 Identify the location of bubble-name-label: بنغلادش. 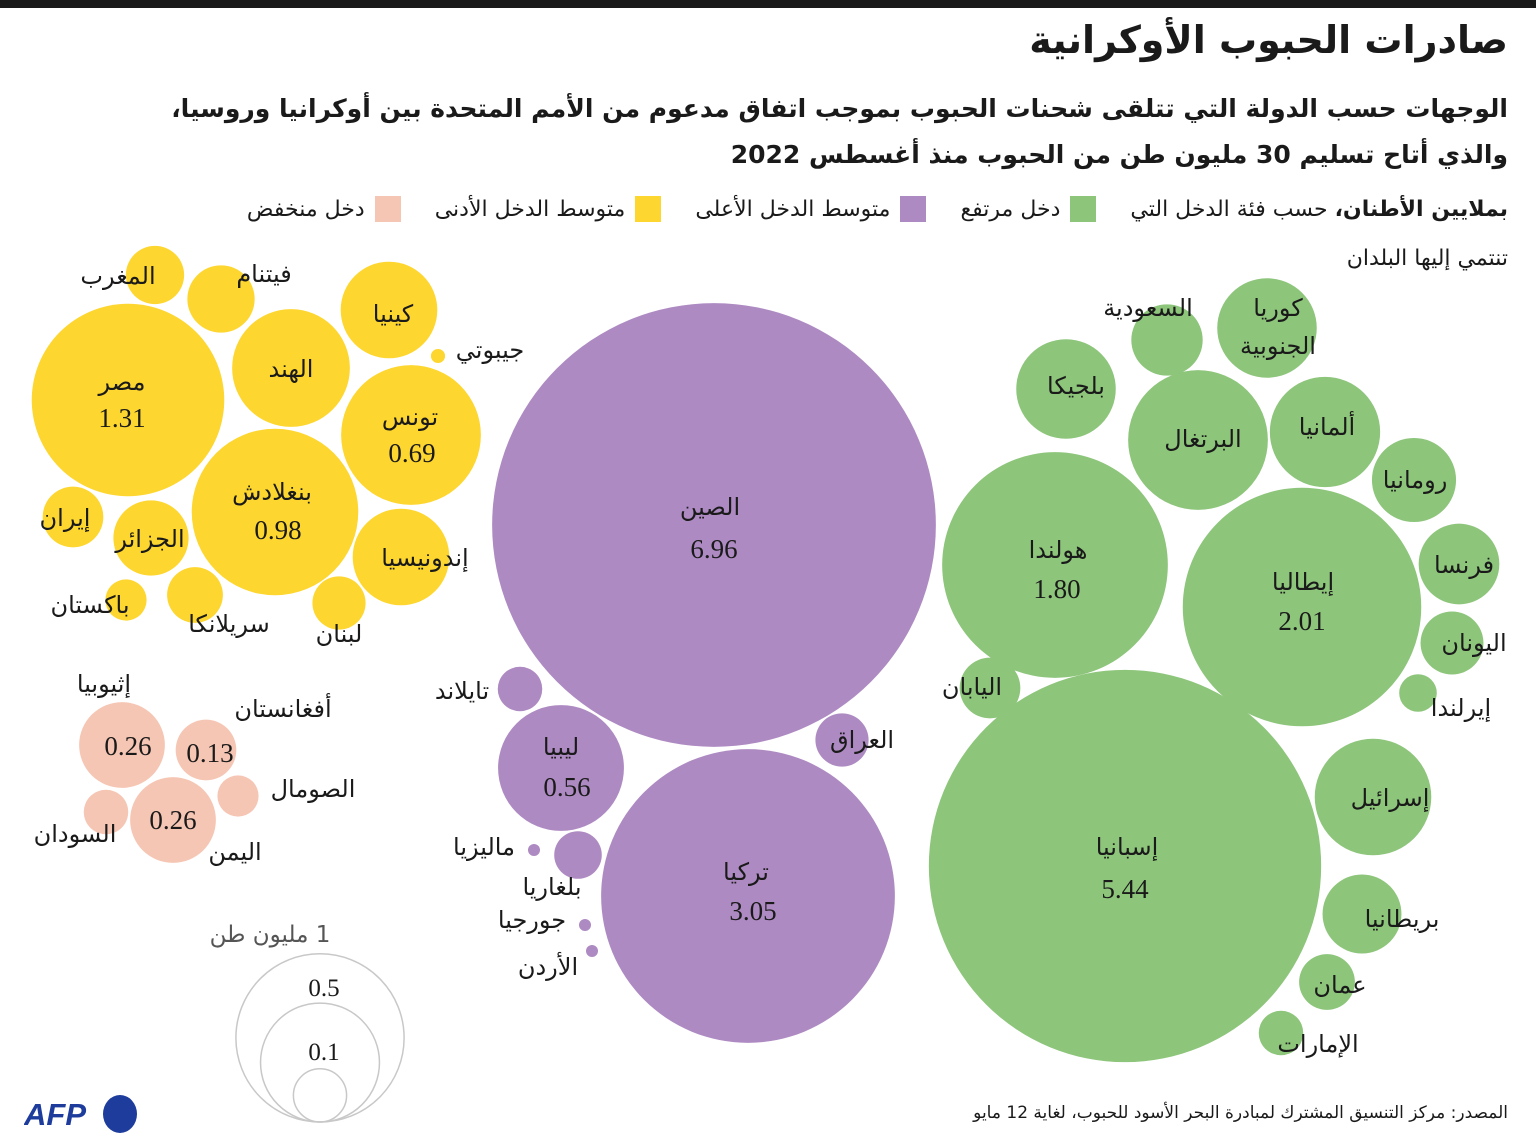
(272, 492).